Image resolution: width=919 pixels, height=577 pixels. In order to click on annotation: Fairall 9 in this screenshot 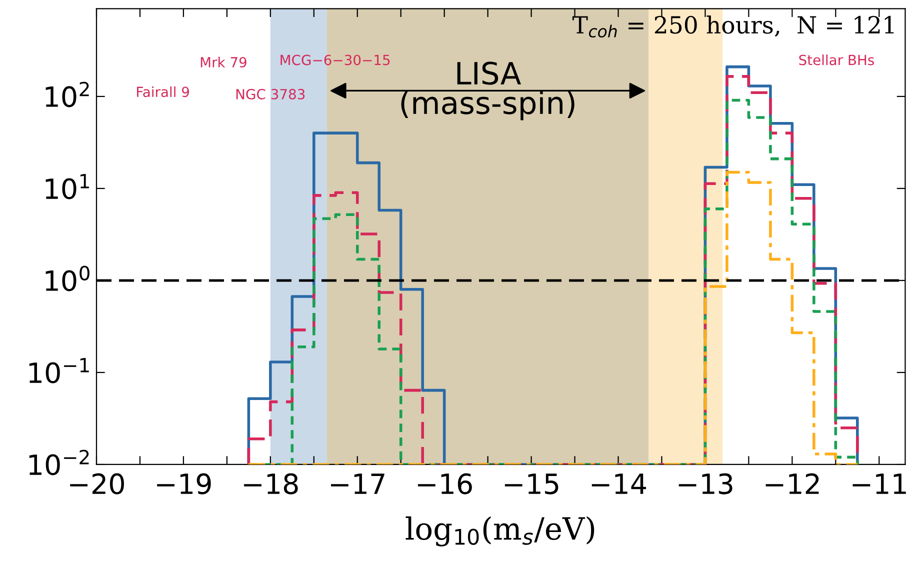, I will do `click(163, 92)`.